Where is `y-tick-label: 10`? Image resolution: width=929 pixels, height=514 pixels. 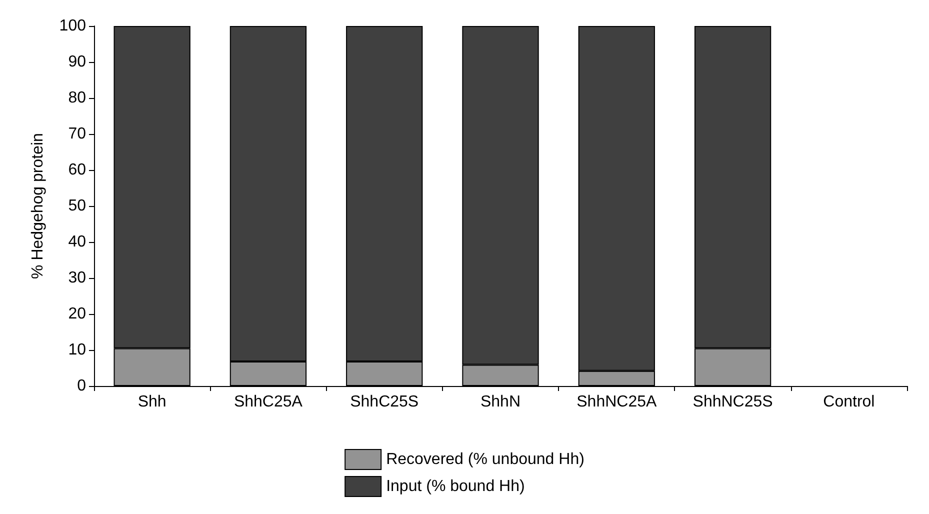 y-tick-label: 10 is located at coordinates (77, 350).